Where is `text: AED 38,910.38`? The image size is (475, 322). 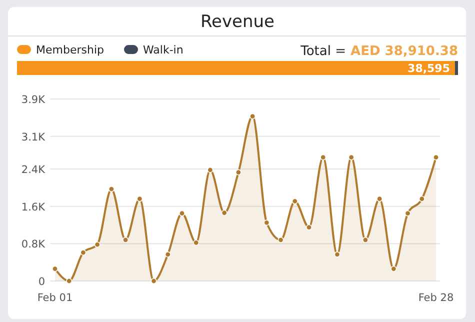 text: AED 38,910.38 is located at coordinates (402, 51).